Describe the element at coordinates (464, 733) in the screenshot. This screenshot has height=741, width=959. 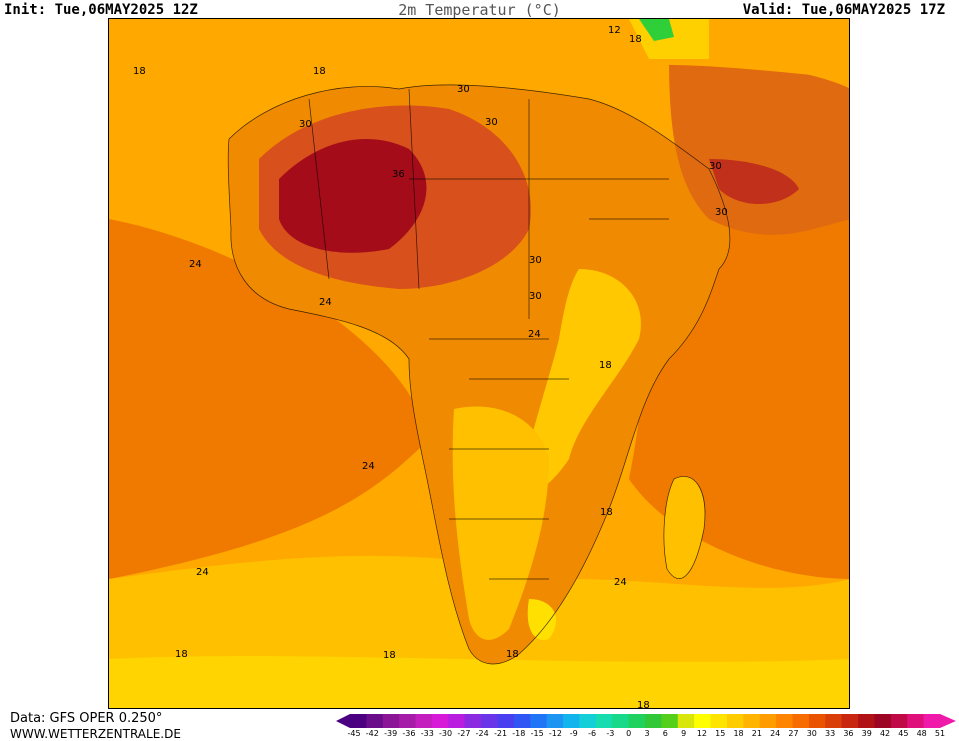
I see `colorbar-tick-label: -27` at that location.